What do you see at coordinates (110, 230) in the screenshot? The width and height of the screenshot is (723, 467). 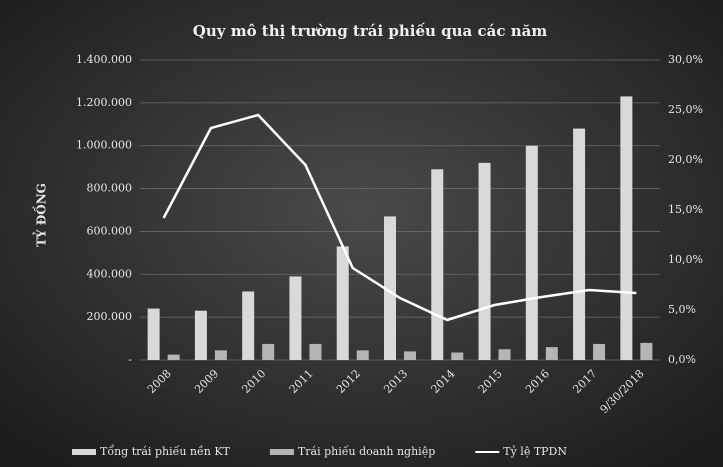 I see `y-tick-label: 600.000` at bounding box center [110, 230].